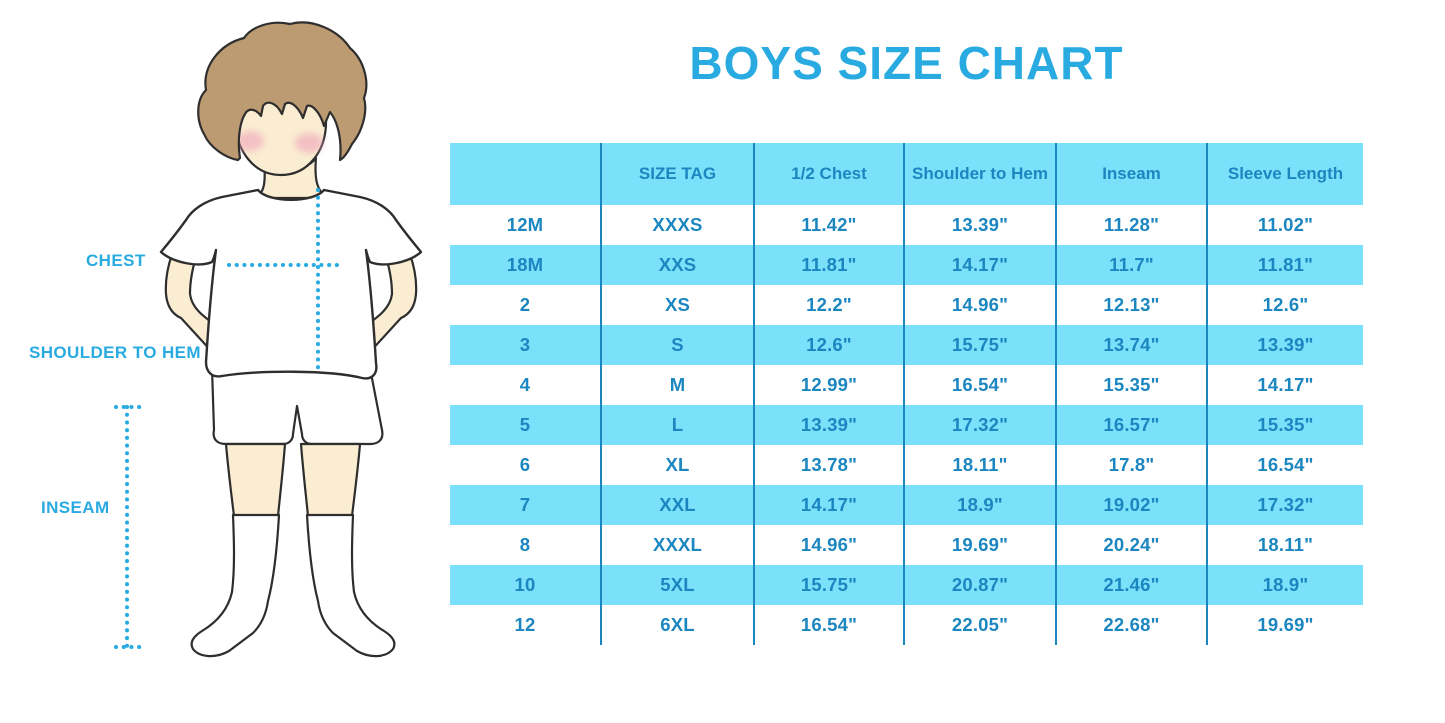 The height and width of the screenshot is (723, 1445). Describe the element at coordinates (1132, 305) in the screenshot. I see `value-cell: 12.13"` at that location.